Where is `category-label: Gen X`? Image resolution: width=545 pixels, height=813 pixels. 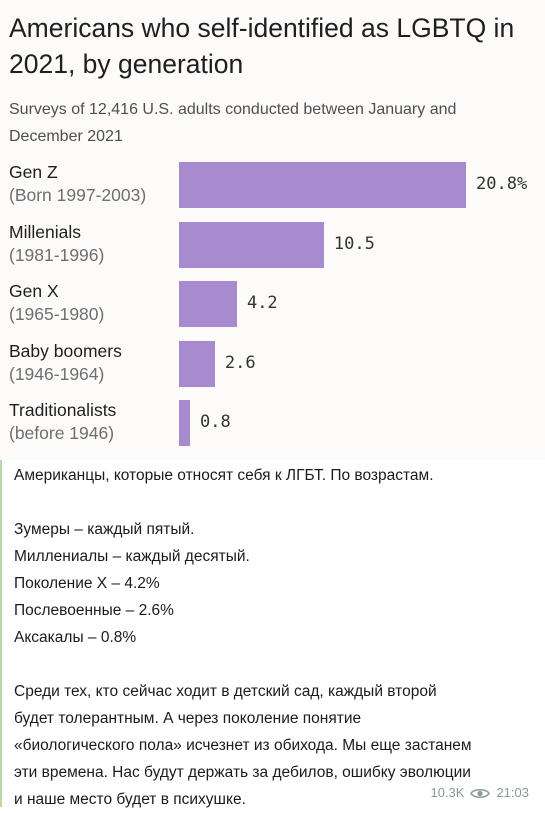 category-label: Gen X is located at coordinates (34, 291).